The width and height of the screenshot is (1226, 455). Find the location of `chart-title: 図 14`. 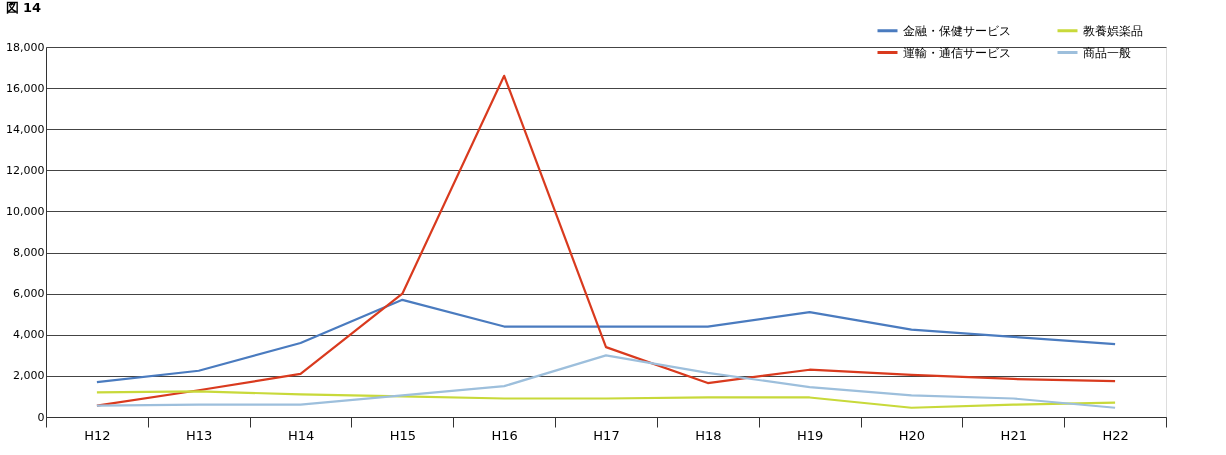

chart-title: 図 14 is located at coordinates (23, 7).